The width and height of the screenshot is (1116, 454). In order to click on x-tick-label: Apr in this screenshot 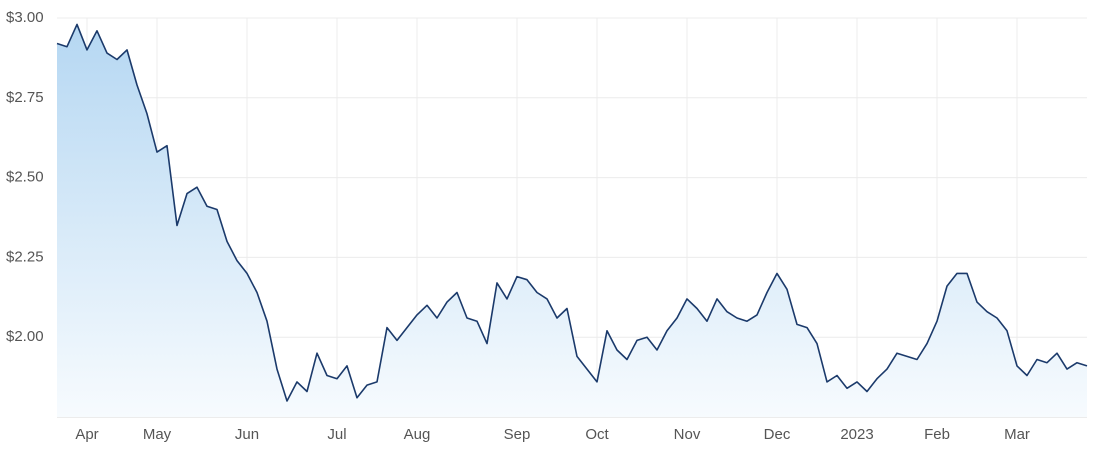, I will do `click(86, 434)`.